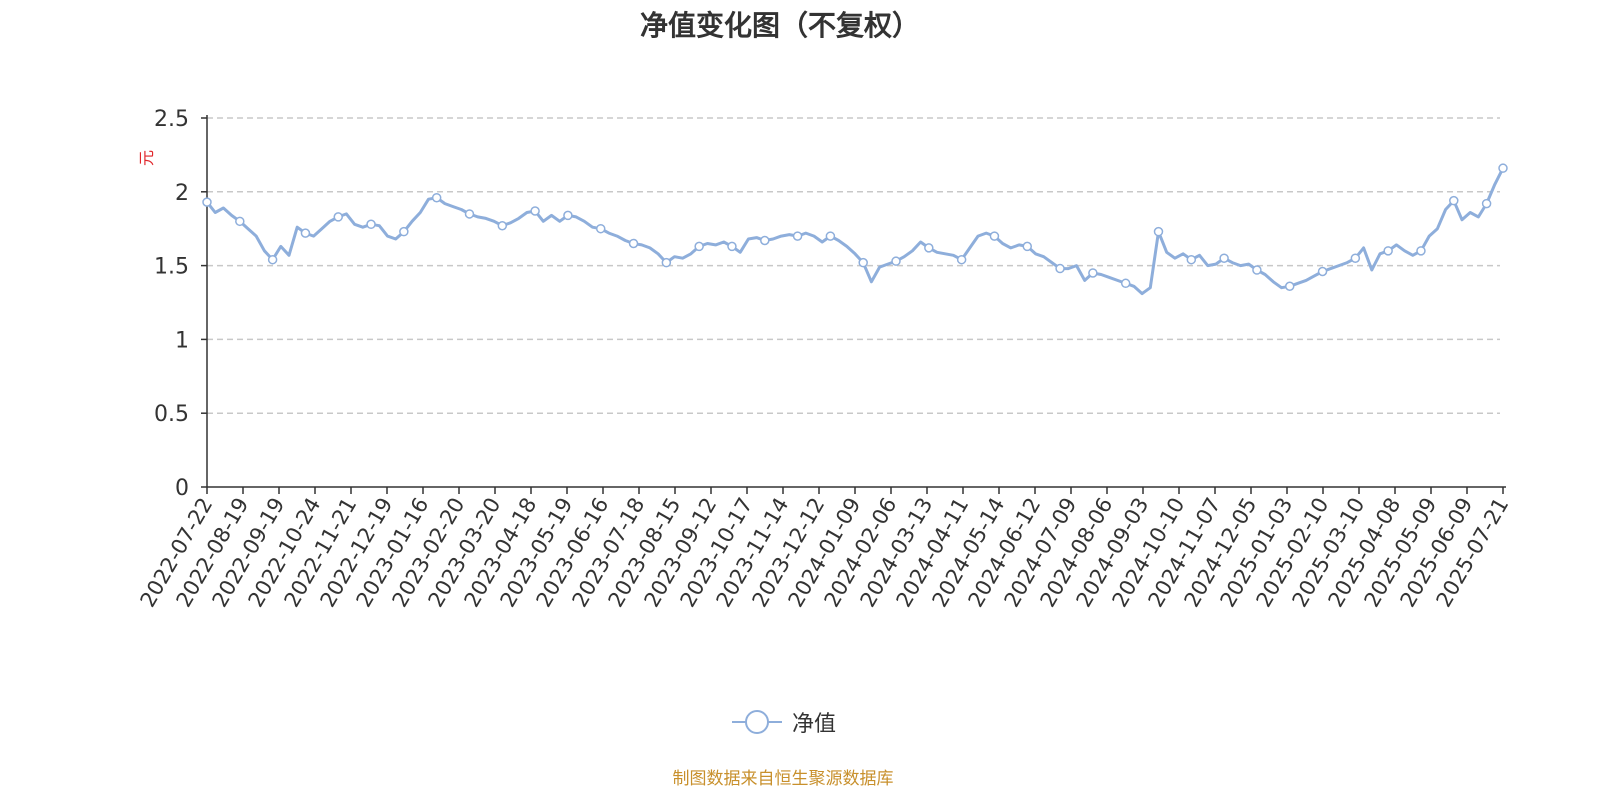 The image size is (1600, 800). I want to click on y-tick-label: 1.5, so click(171, 267).